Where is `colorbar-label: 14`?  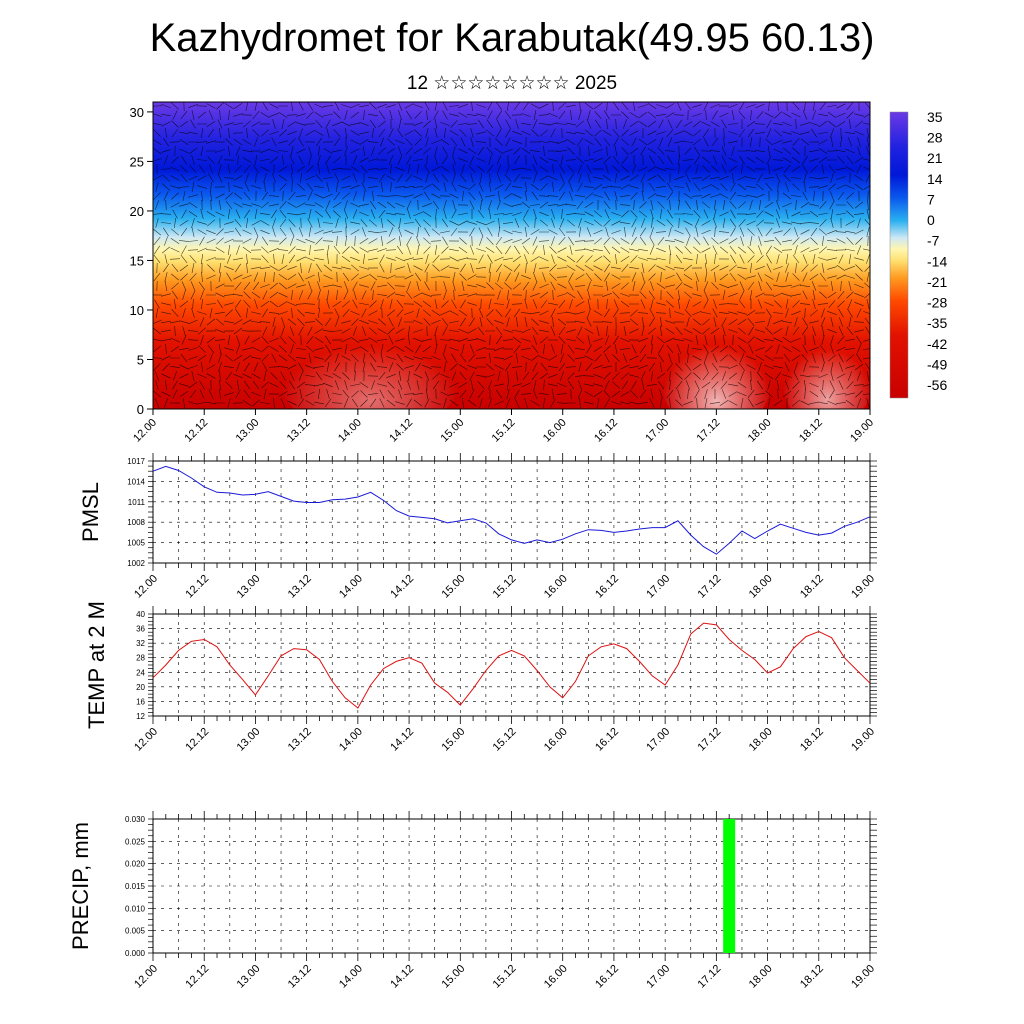
colorbar-label: 14 is located at coordinates (935, 179).